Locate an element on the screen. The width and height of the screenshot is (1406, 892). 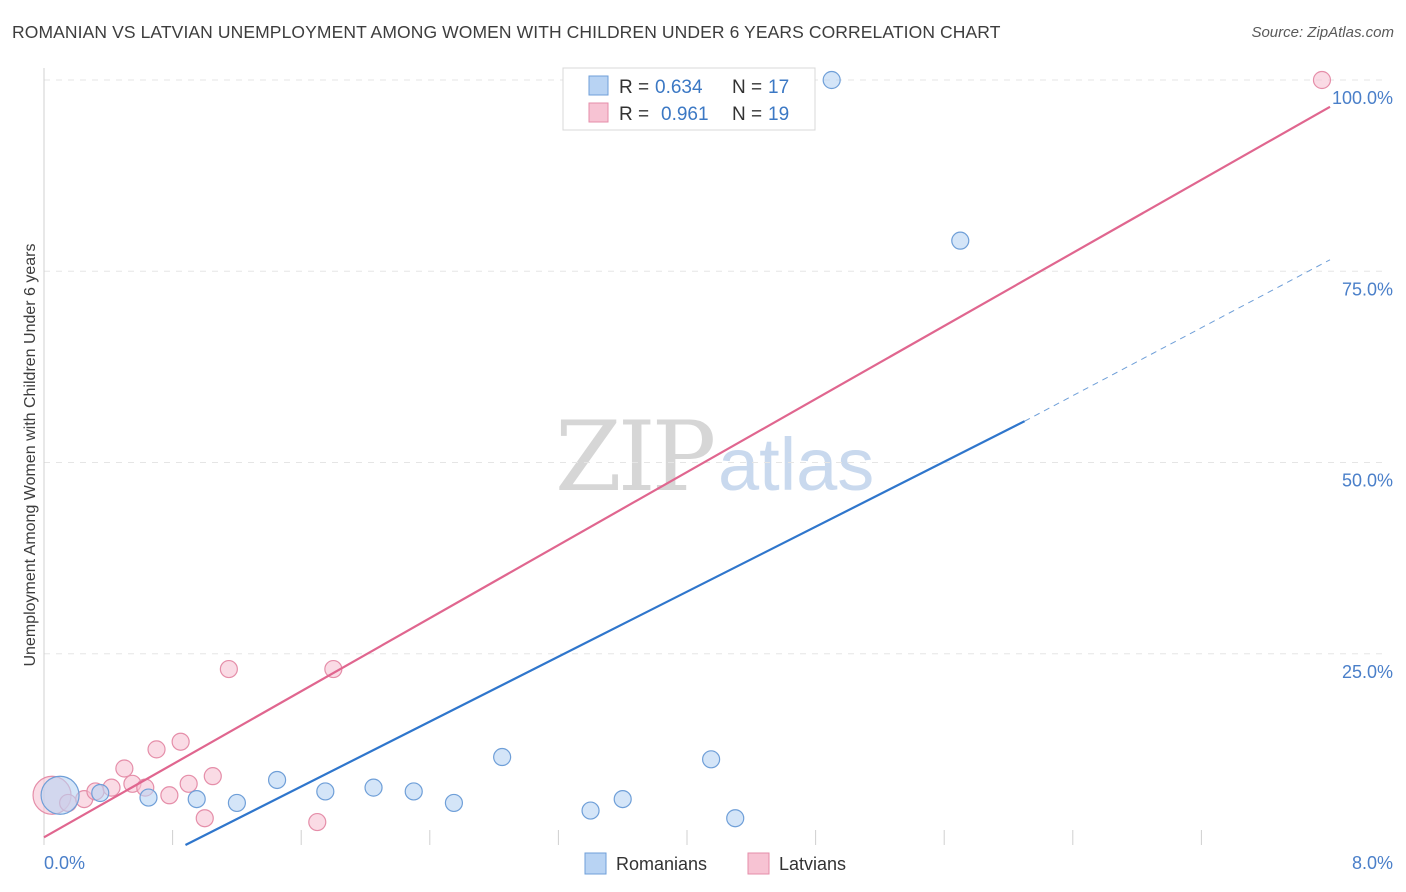
y-tick-label-75: 75.0% is located at coordinates (1367, 289).